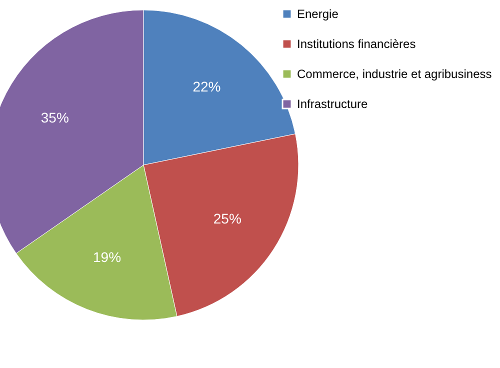 The width and height of the screenshot is (500, 368). I want to click on legend-label: Energie, so click(318, 14).